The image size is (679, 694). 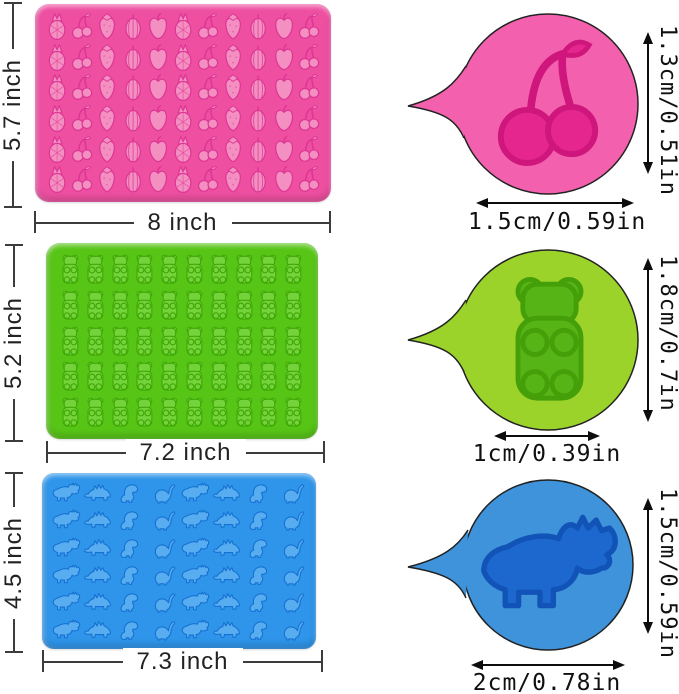 I want to click on dinosaur-mold-height-dimension: 4.5 inch, so click(x=14, y=562).